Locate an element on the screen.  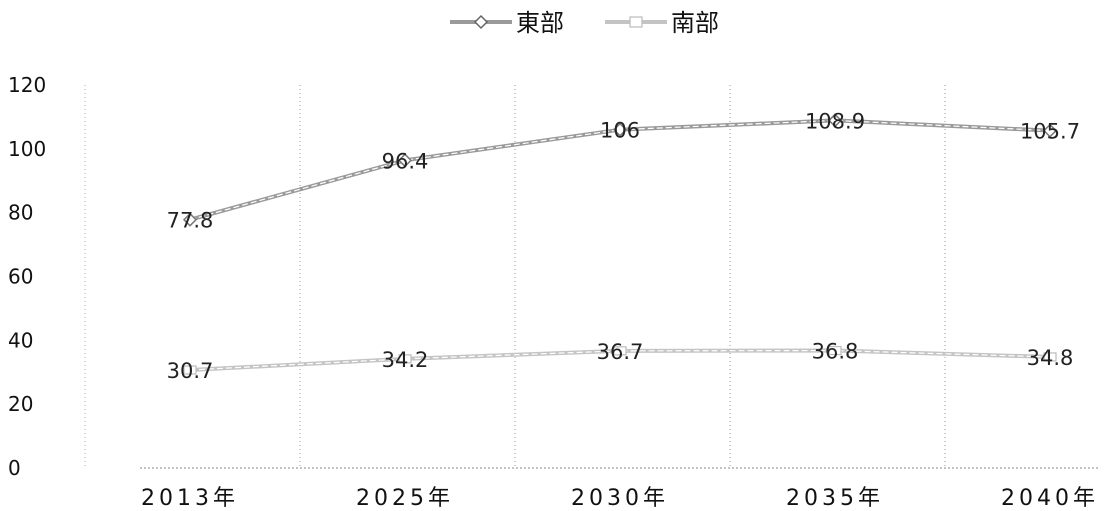
data-label: 108.9 is located at coordinates (835, 121).